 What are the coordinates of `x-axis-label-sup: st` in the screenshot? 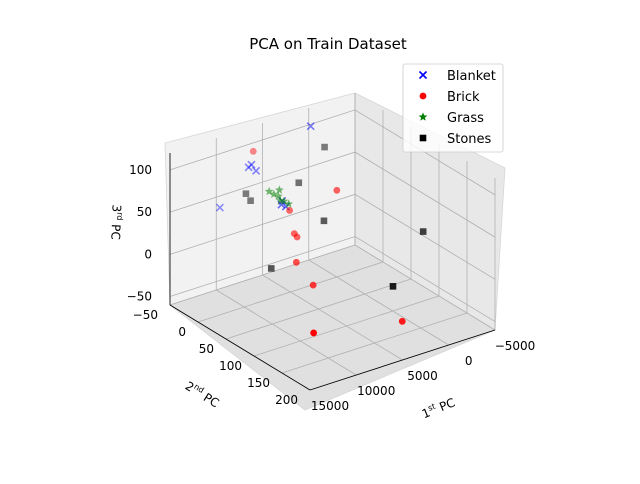 It's located at (432, 407).